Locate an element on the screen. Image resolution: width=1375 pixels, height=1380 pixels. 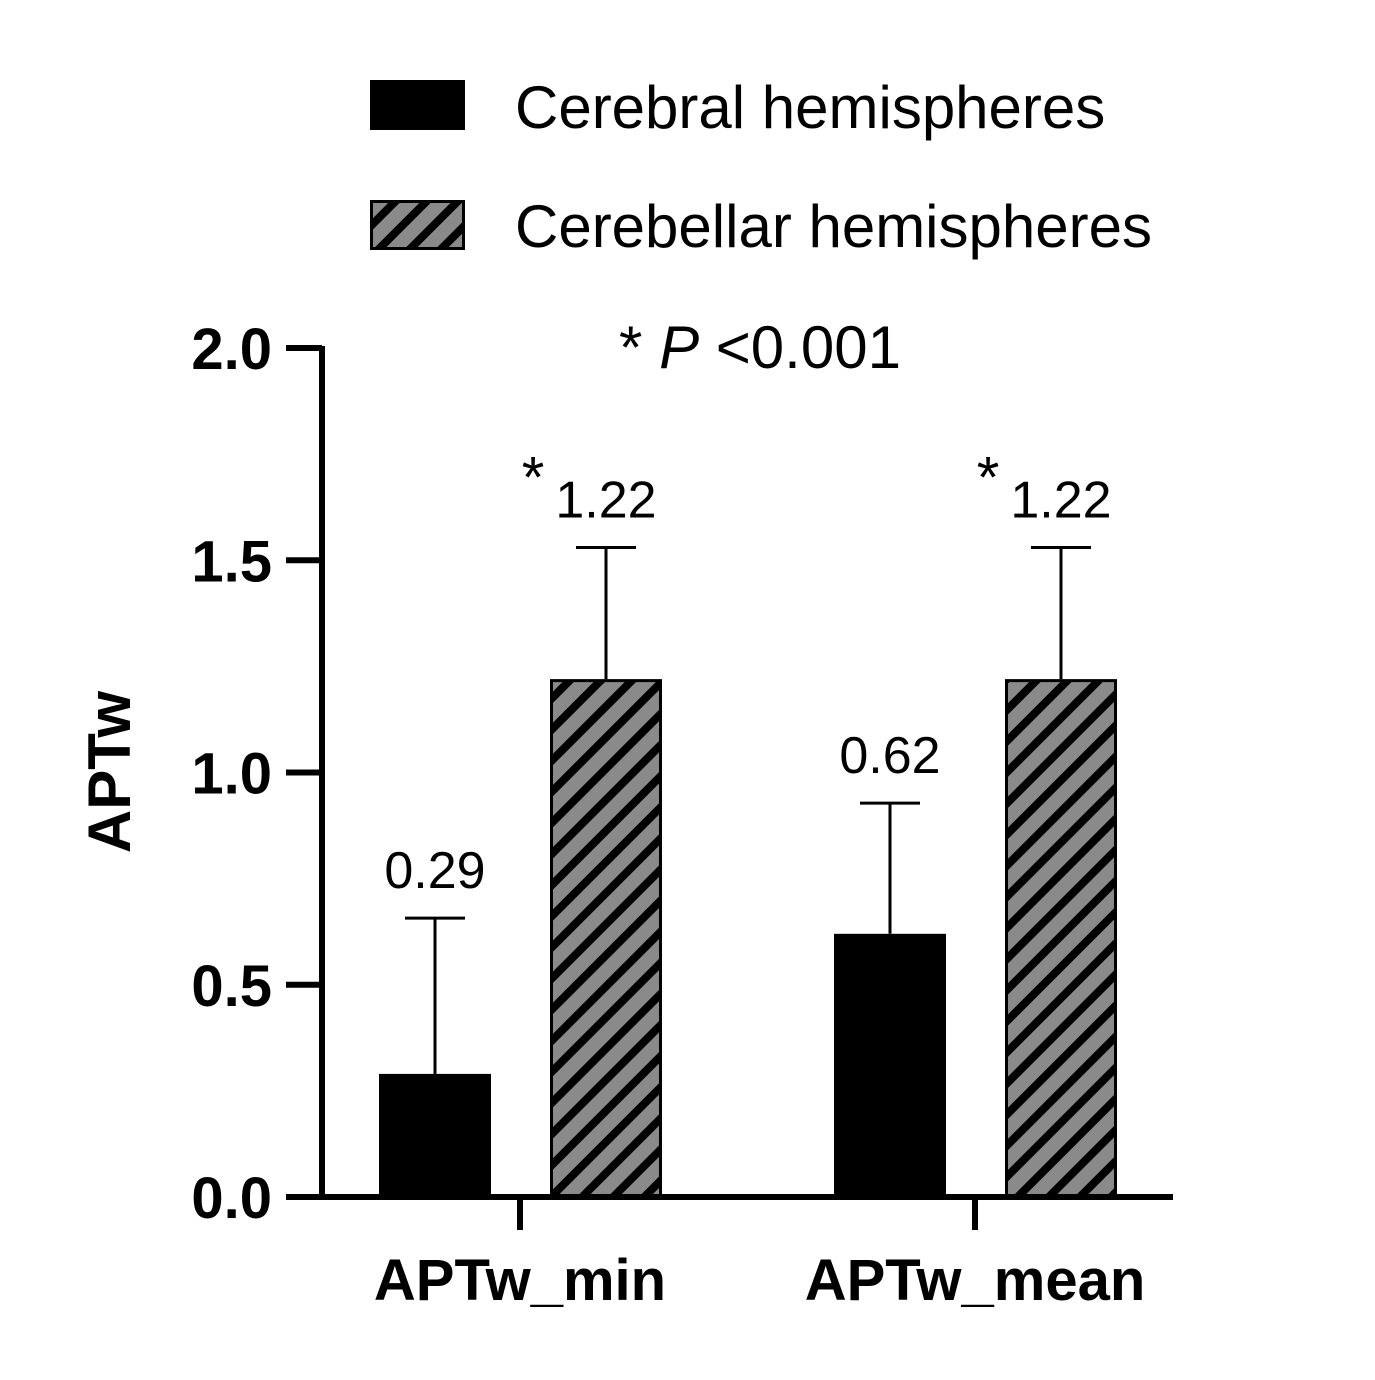
x-tick-label: APTw_min is located at coordinates (520, 1280).